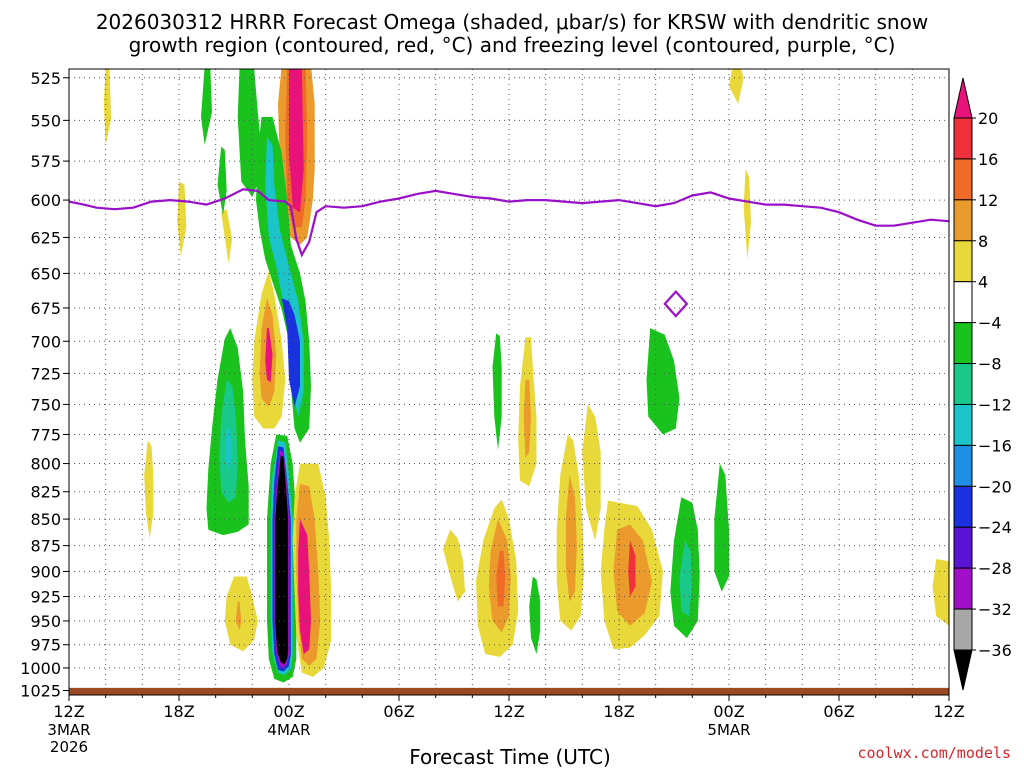 This screenshot has width=1024, height=768. What do you see at coordinates (45, 200) in the screenshot?
I see `y-tick-label-600: 600` at bounding box center [45, 200].